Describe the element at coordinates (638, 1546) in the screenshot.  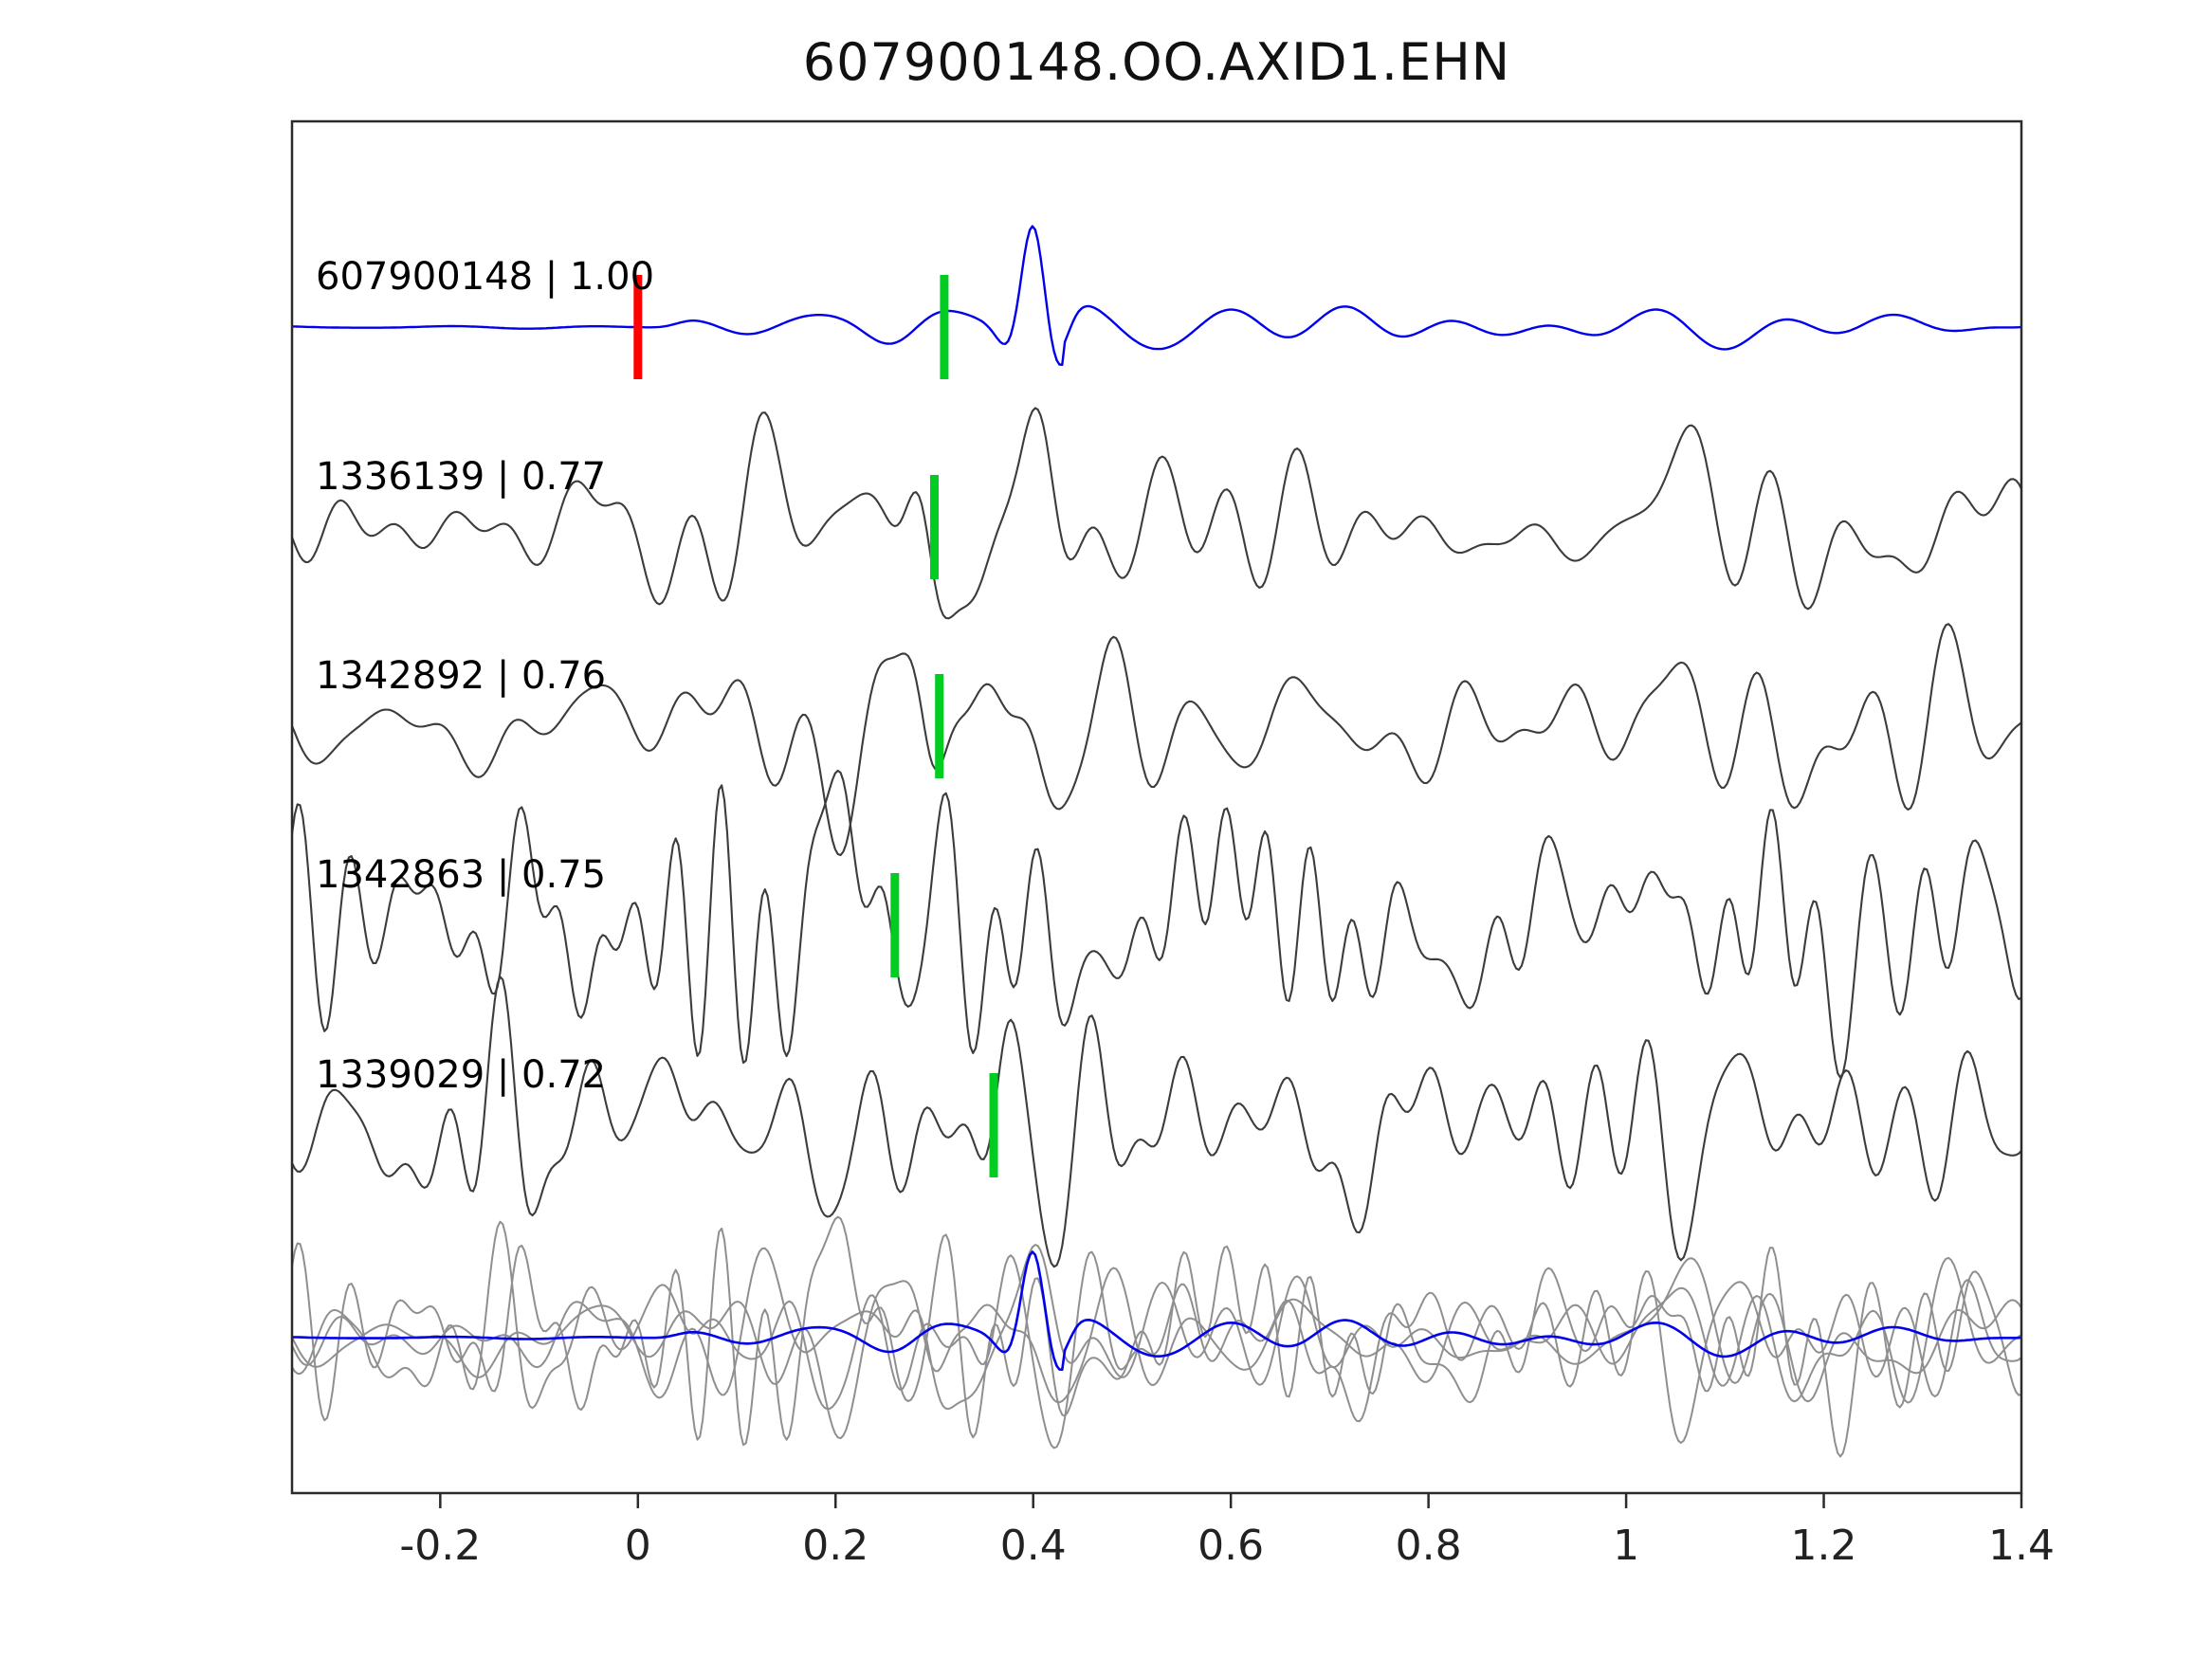
I see `x-tick-label: 0` at that location.